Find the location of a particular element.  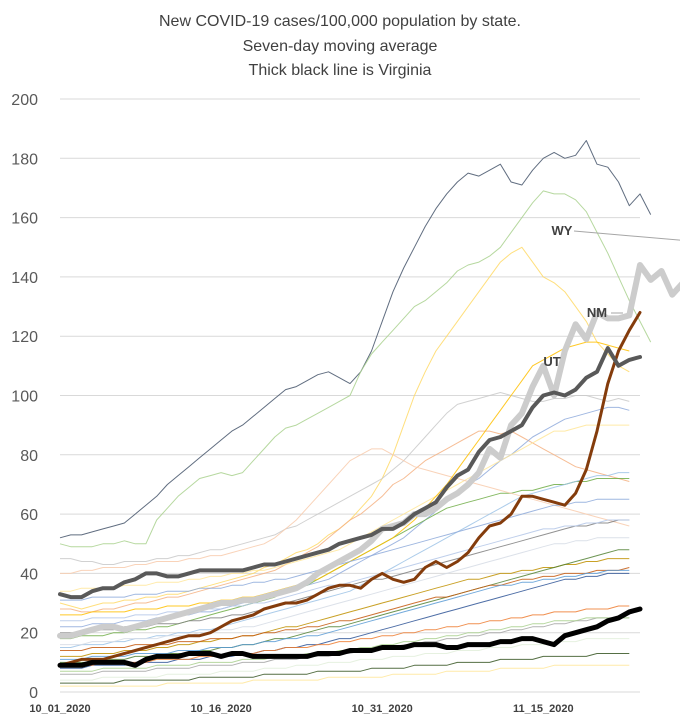

y-tick-label-100: 100 is located at coordinates (24, 397).